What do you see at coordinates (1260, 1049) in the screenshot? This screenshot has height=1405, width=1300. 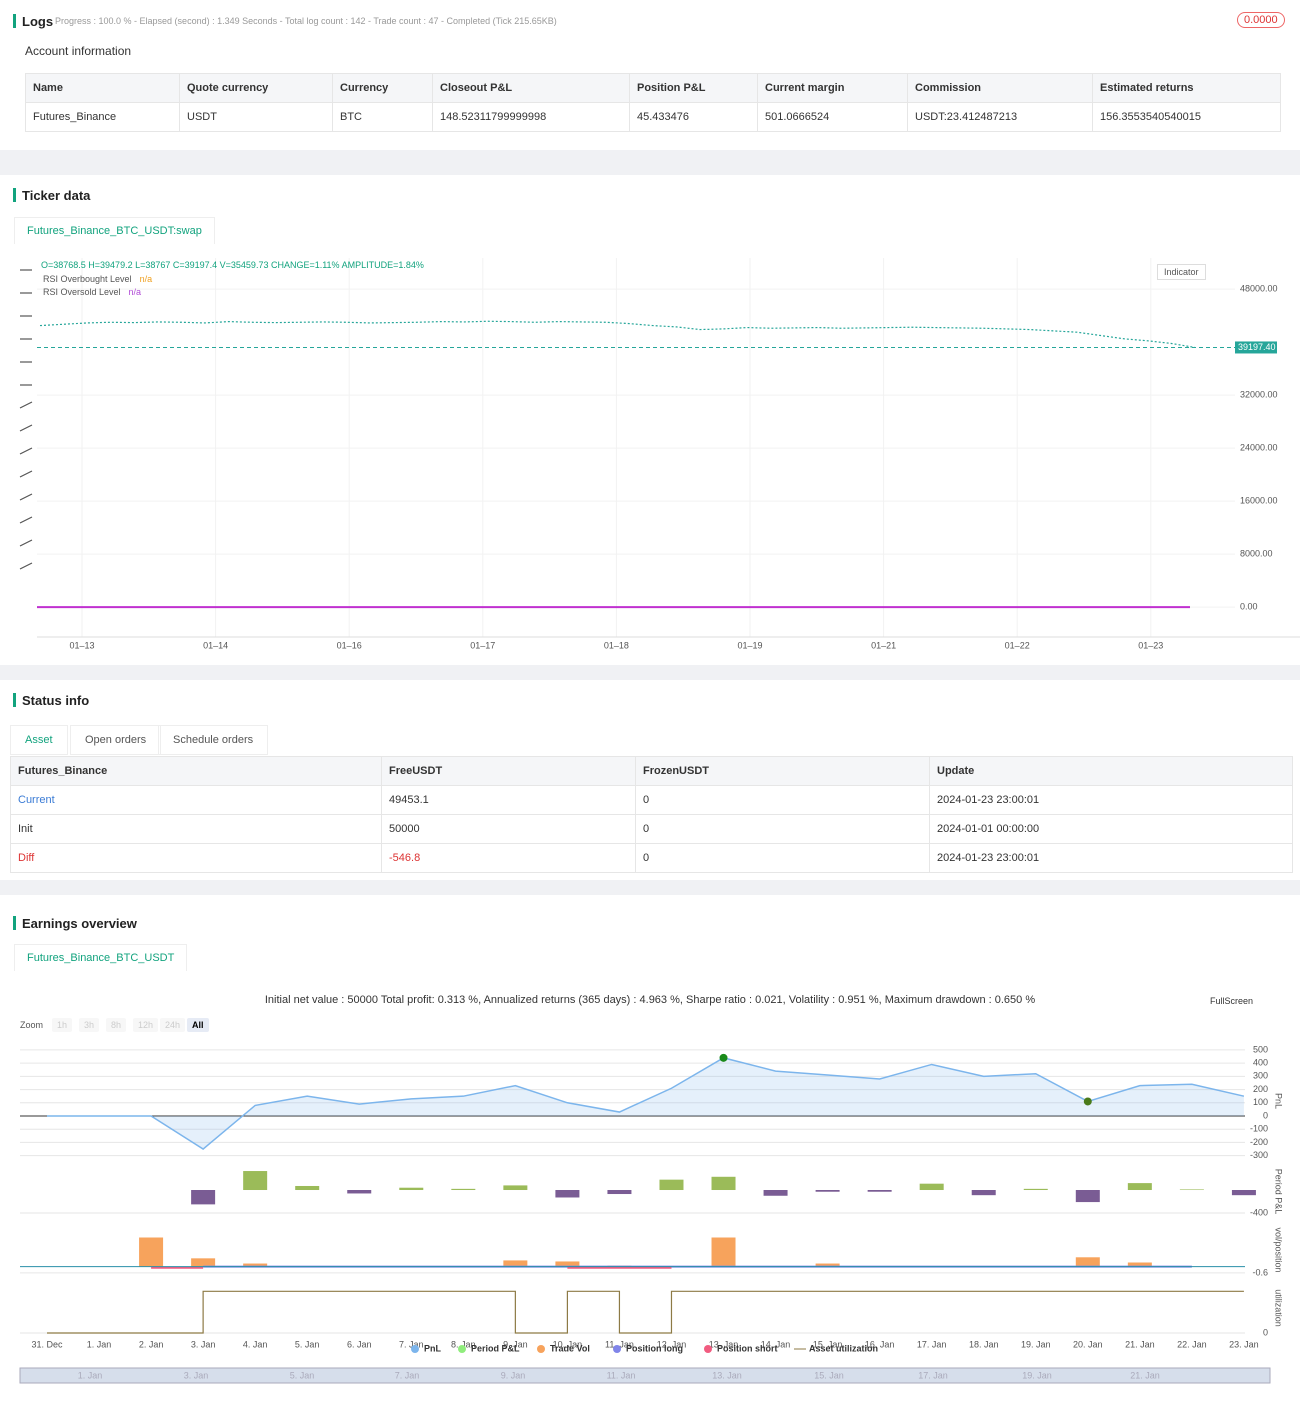 I see `y-tick-label: 500` at bounding box center [1260, 1049].